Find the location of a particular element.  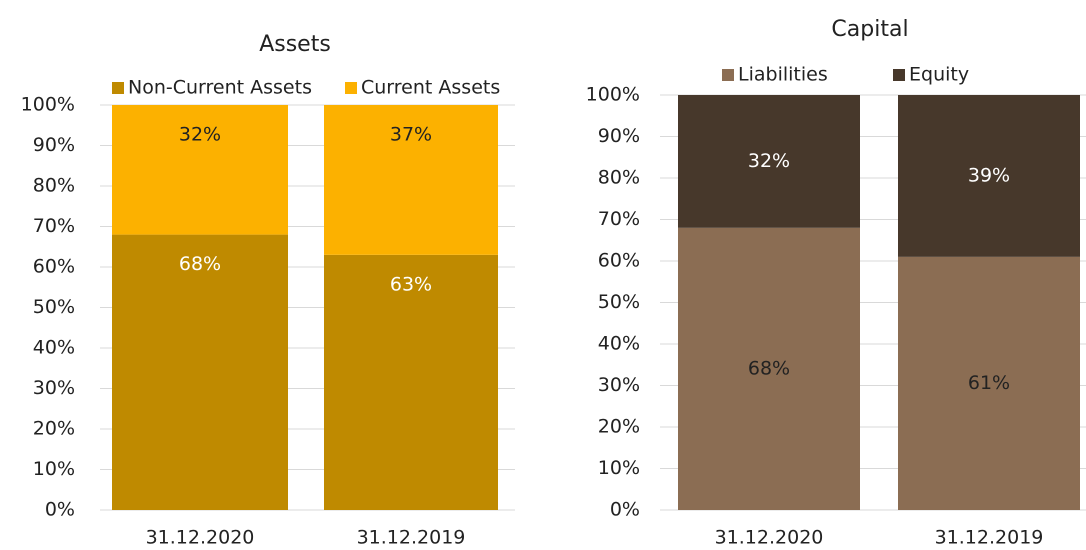

data-label: 61% is located at coordinates (989, 383).